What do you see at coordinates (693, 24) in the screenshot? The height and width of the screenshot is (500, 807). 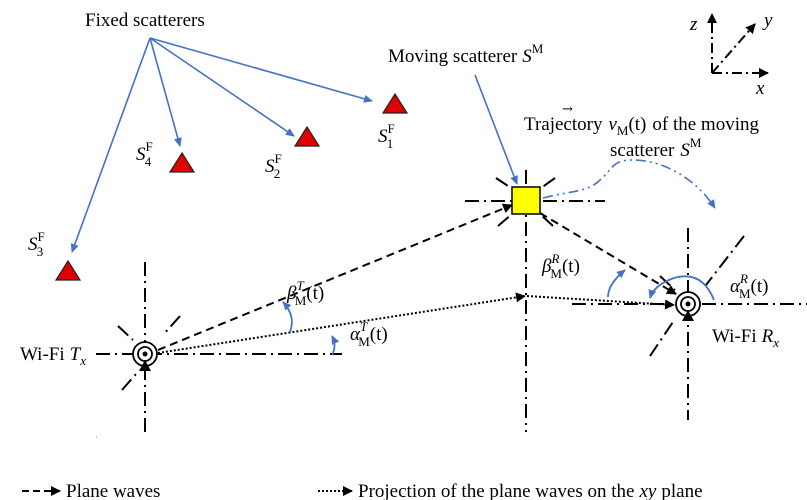 I see `axis-z-label: z` at bounding box center [693, 24].